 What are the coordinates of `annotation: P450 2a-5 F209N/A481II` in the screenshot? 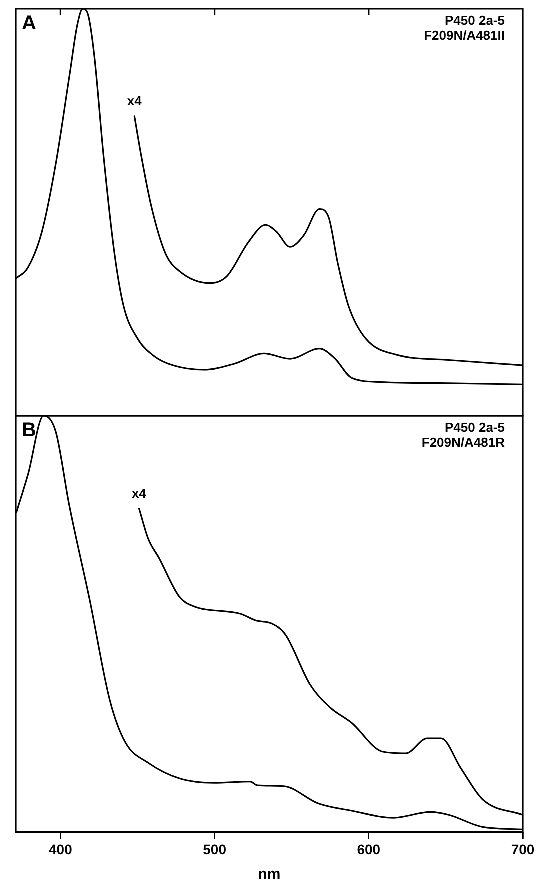 It's located at (464, 28).